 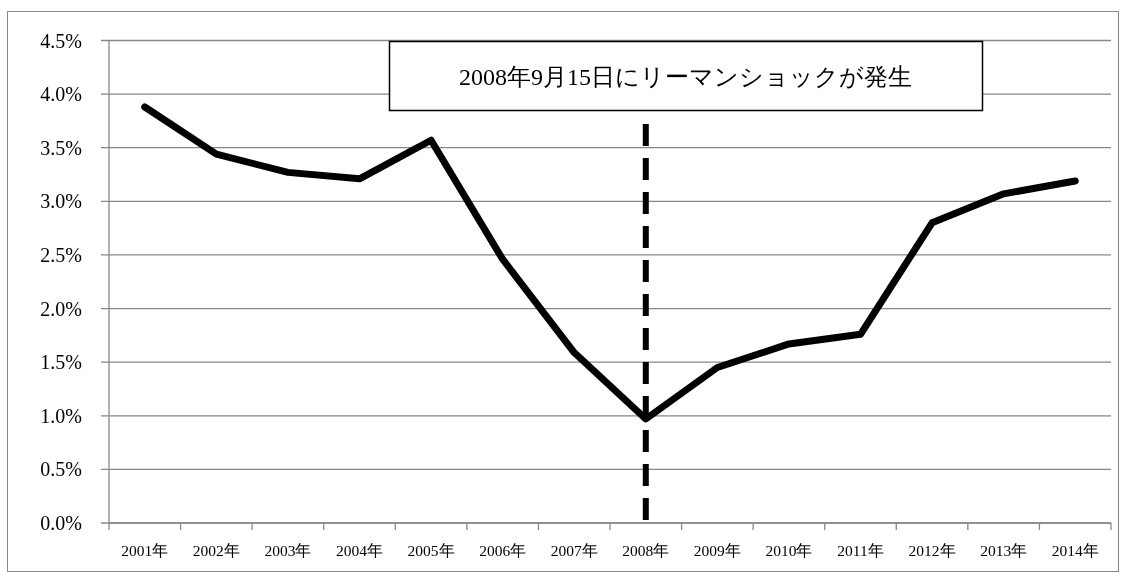 What do you see at coordinates (288, 550) in the screenshot?
I see `x-tick-label: 2003年` at bounding box center [288, 550].